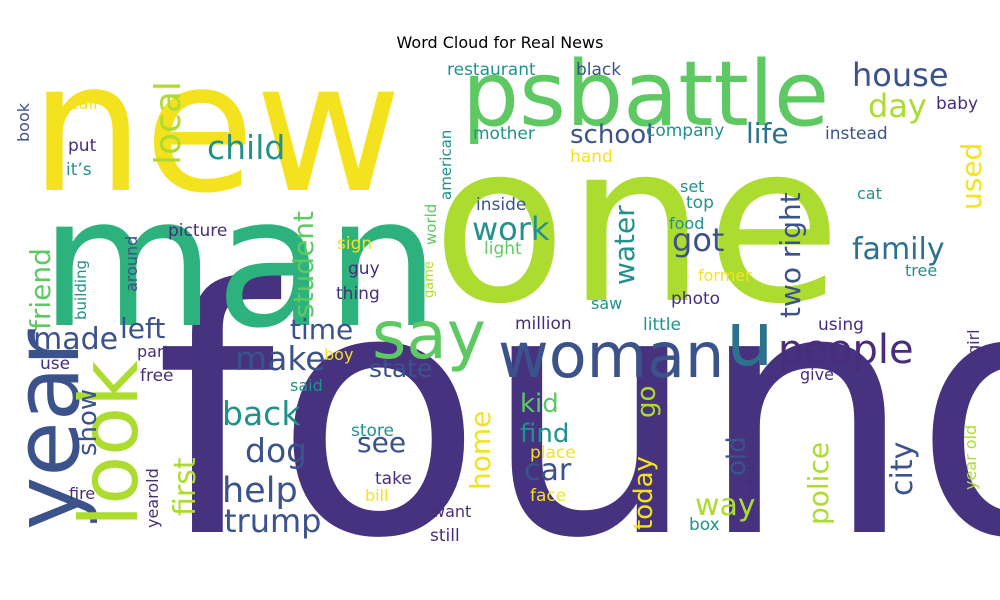 The image size is (1000, 600). What do you see at coordinates (445, 536) in the screenshot?
I see `word-still: still` at bounding box center [445, 536].